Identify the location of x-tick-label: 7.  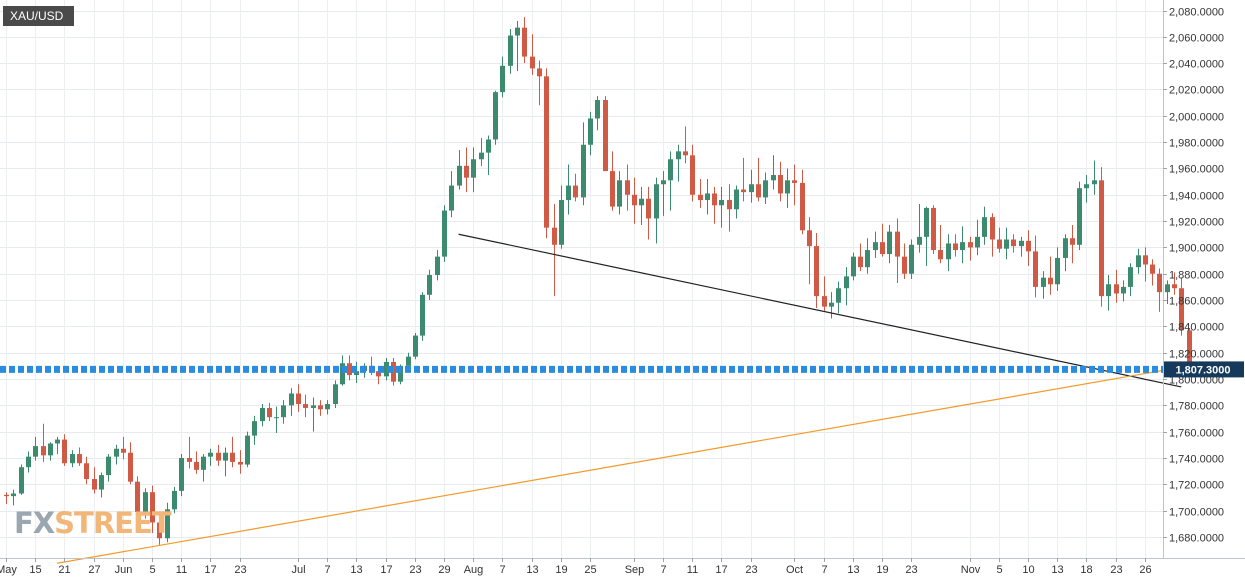
(663, 570).